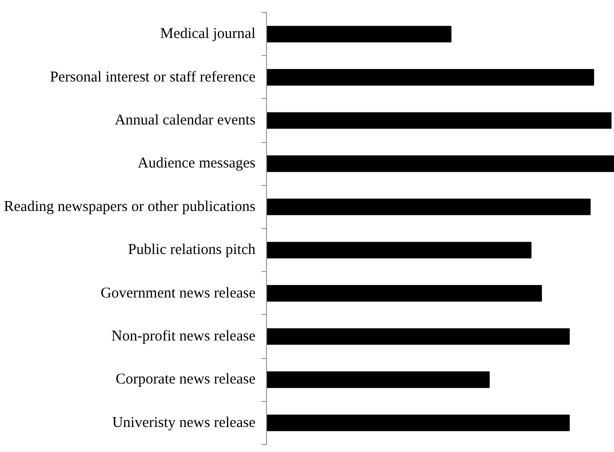  I want to click on y-tick-label: Corporate news release, so click(186, 380).